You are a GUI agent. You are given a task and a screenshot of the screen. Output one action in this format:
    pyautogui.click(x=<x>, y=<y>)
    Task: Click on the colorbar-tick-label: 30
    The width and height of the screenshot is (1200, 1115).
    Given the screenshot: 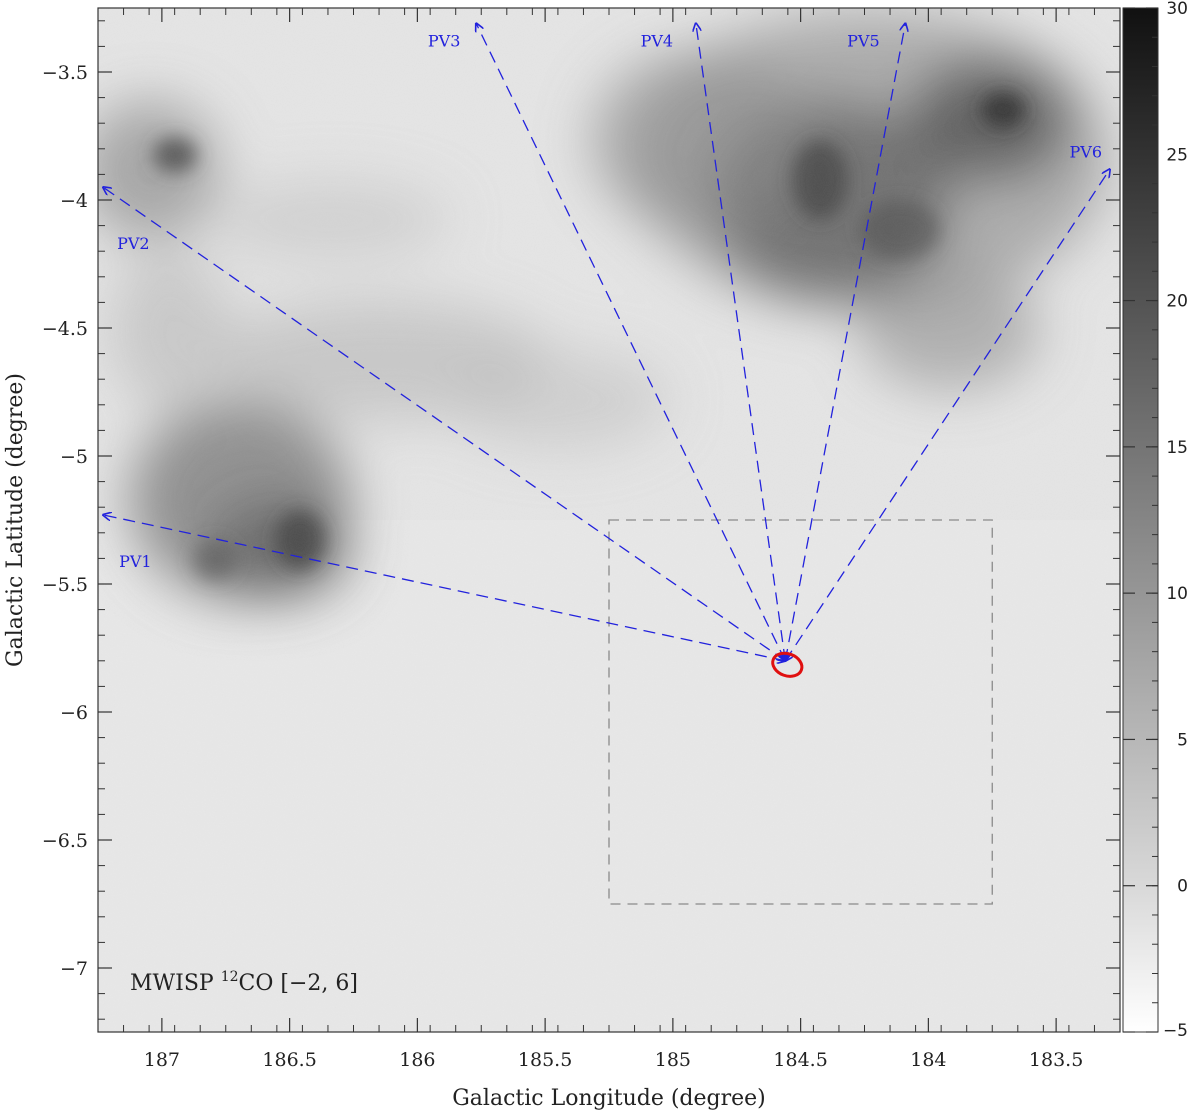 What is the action you would take?
    pyautogui.click(x=1177, y=9)
    